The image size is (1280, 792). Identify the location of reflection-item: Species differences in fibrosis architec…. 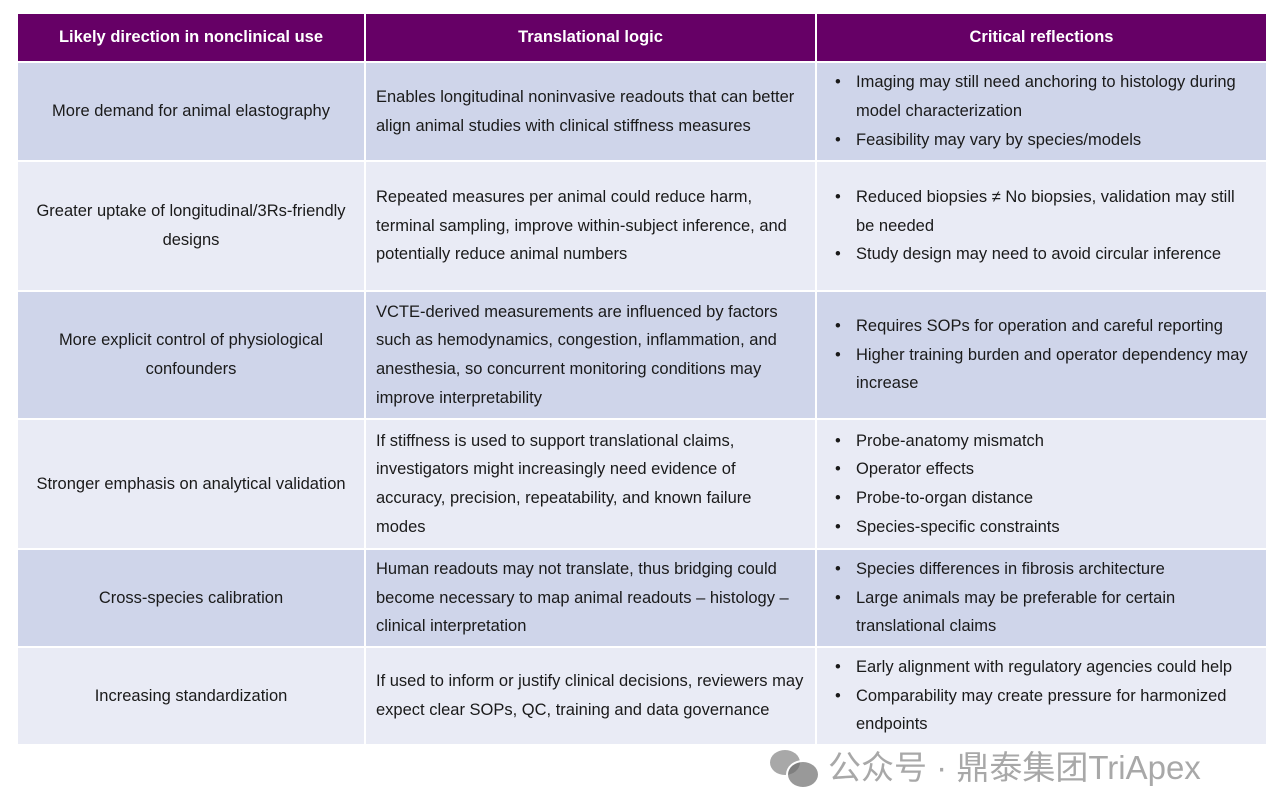
(1041, 569).